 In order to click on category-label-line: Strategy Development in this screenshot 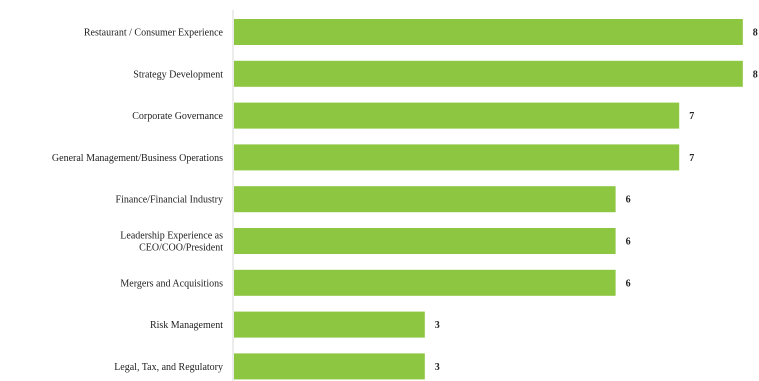, I will do `click(178, 74)`.